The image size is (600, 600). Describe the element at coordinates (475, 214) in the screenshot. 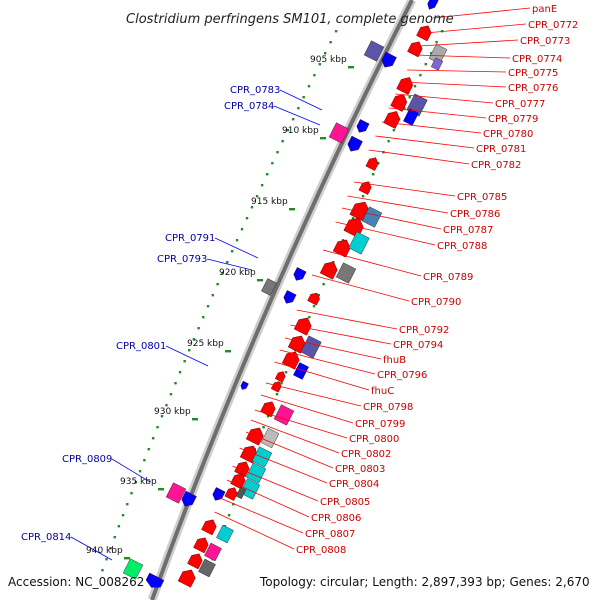

I see `right-gene-label: CPR_0786` at that location.